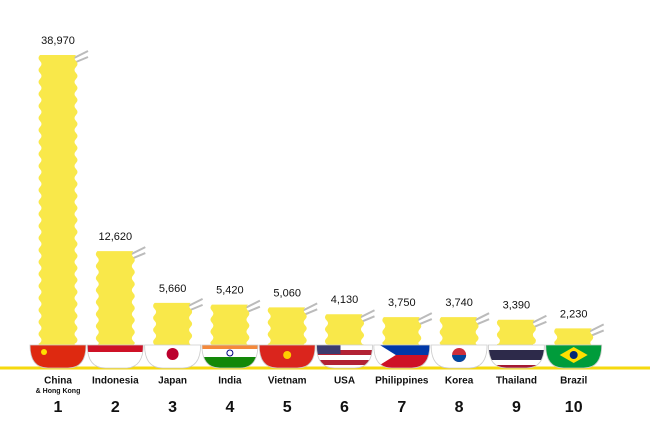 This screenshot has width=650, height=436. I want to click on rank-label: 10, so click(574, 407).